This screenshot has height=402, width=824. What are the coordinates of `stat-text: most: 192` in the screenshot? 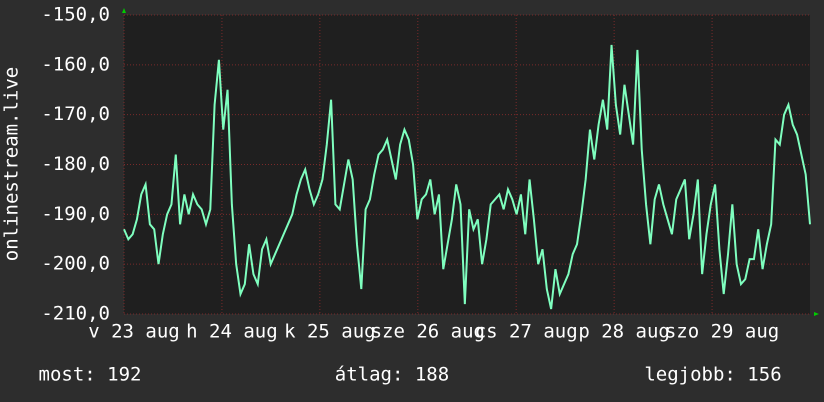 It's located at (90, 375).